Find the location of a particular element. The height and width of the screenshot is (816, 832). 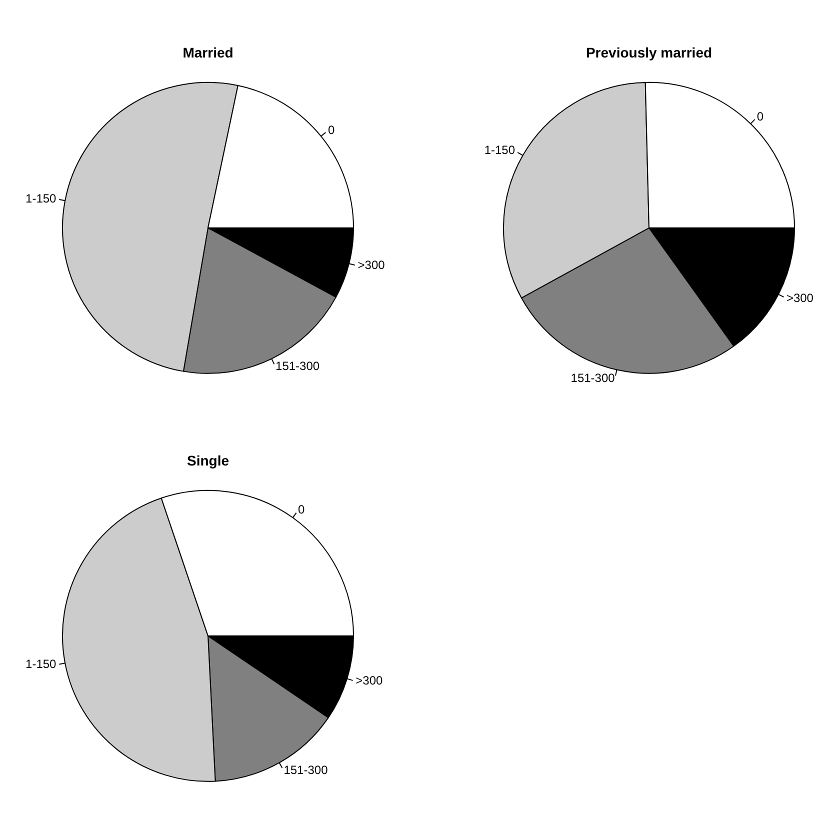

chart-title: Previously married is located at coordinates (649, 52).